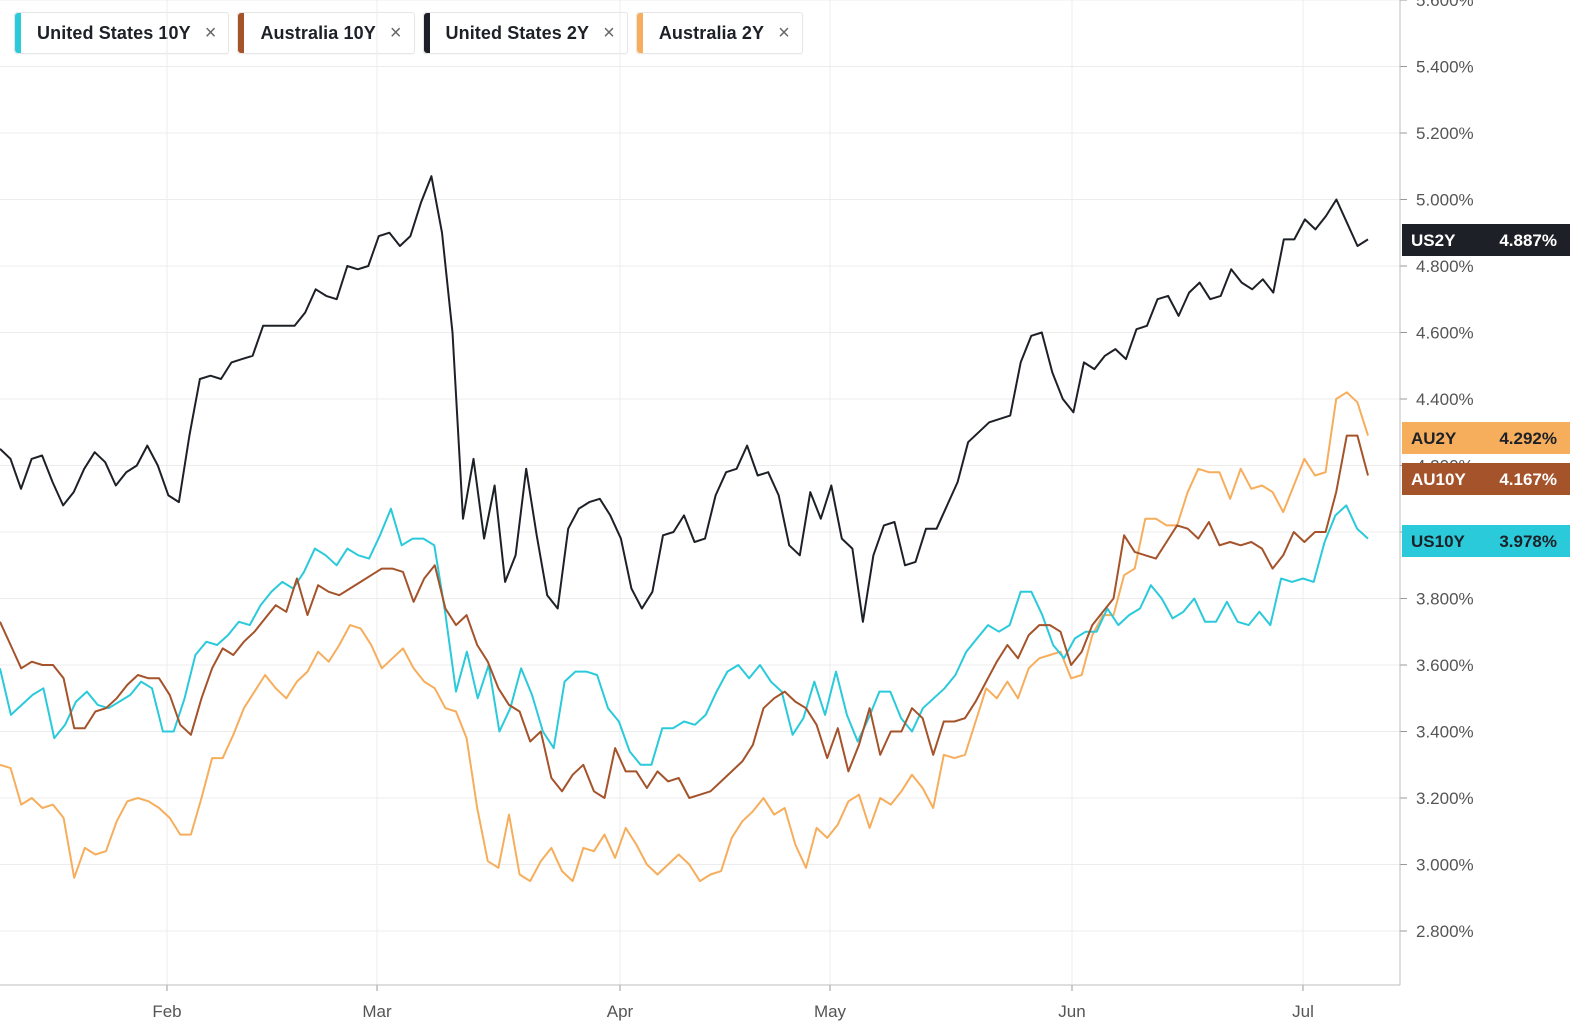 This screenshot has width=1585, height=1031. I want to click on tag-name-us10y: US10Y, so click(1438, 541).